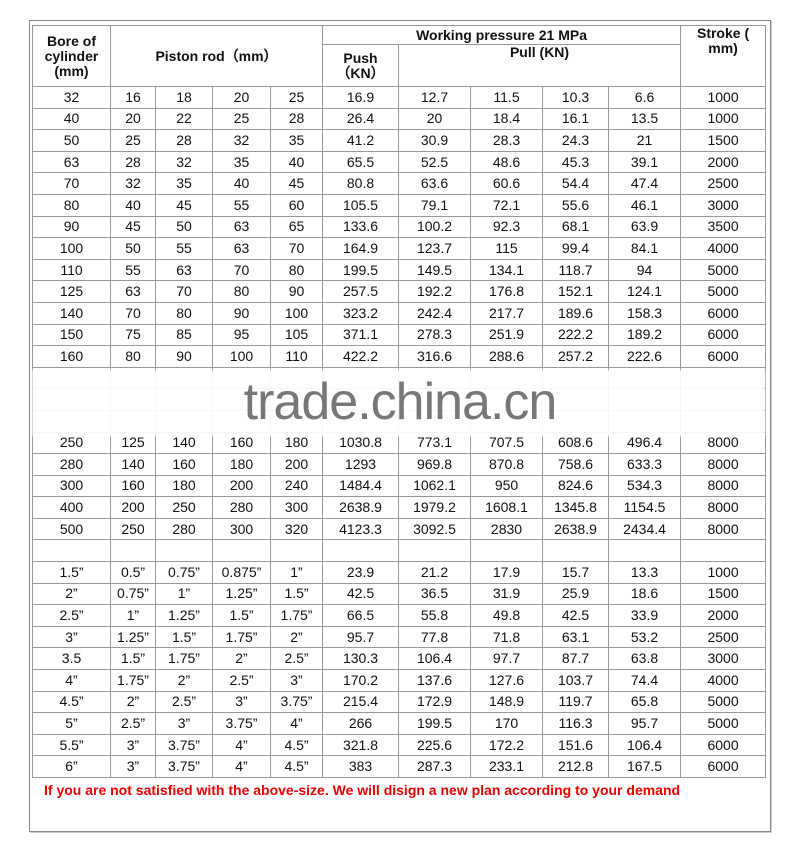 The image size is (800, 857). Describe the element at coordinates (506, 205) in the screenshot. I see `table-cell: 72.1` at that location.